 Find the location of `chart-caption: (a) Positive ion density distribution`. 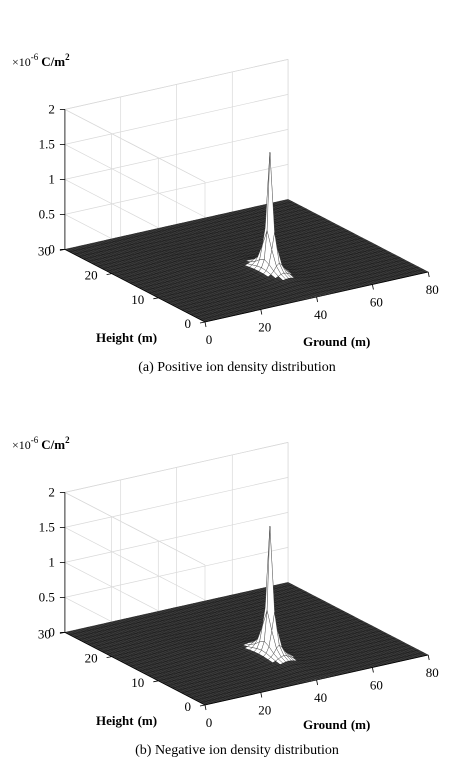

chart-caption: (a) Positive ion density distribution is located at coordinates (237, 367).